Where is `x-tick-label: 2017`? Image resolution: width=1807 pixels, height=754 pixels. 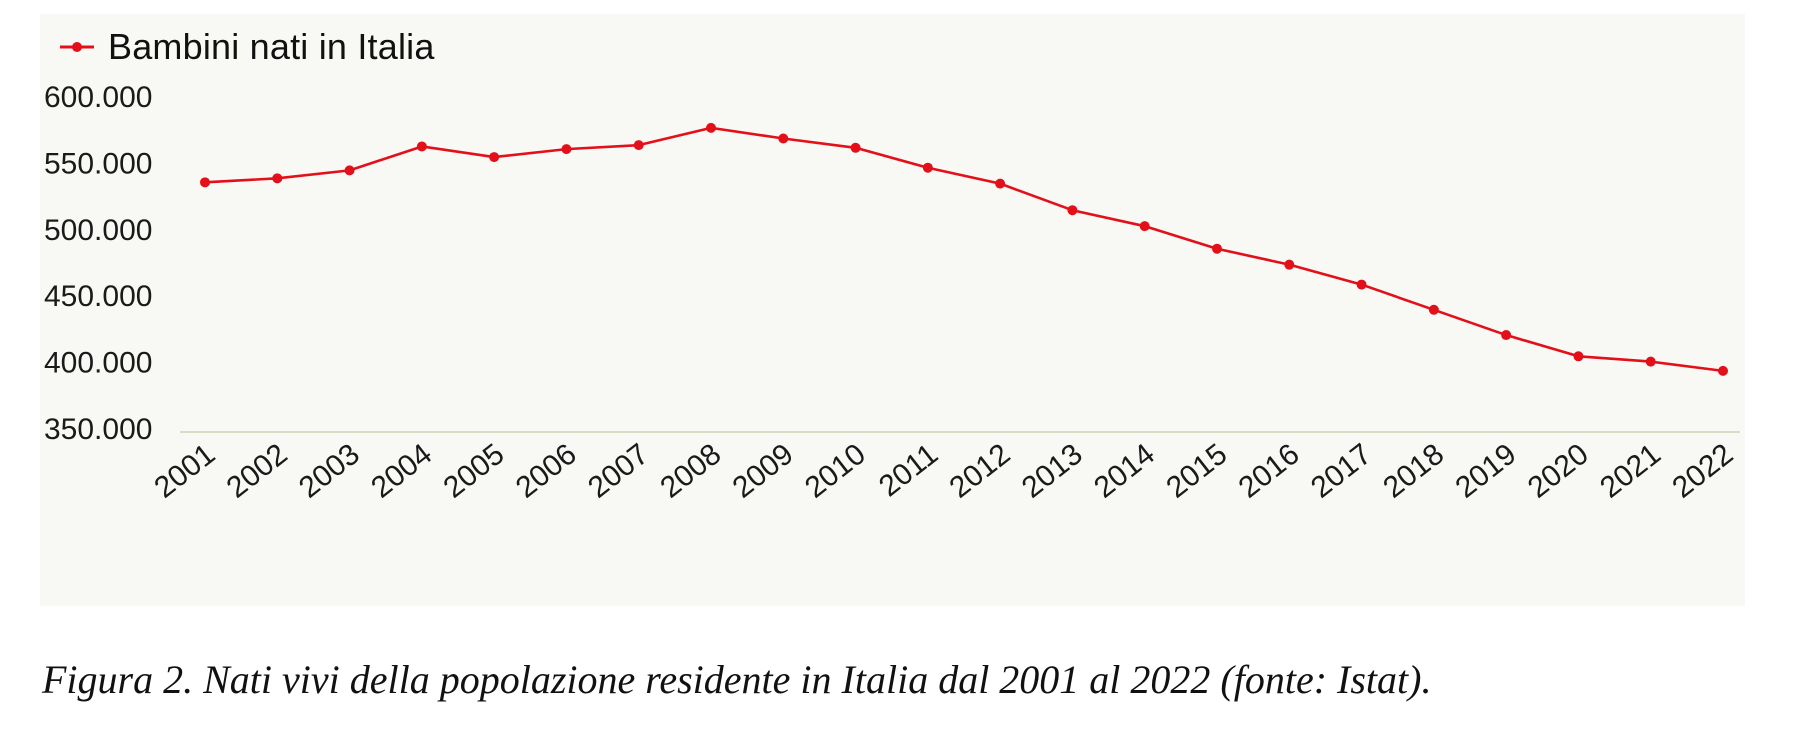 x-tick-label: 2017 is located at coordinates (1341, 471).